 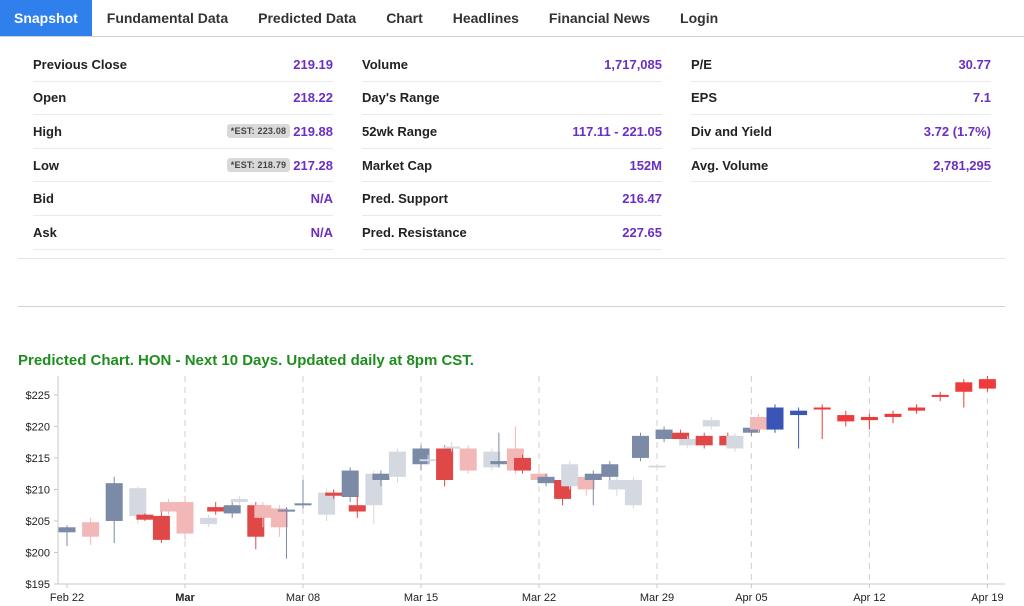 I want to click on stat-label: Open, so click(x=50, y=98).